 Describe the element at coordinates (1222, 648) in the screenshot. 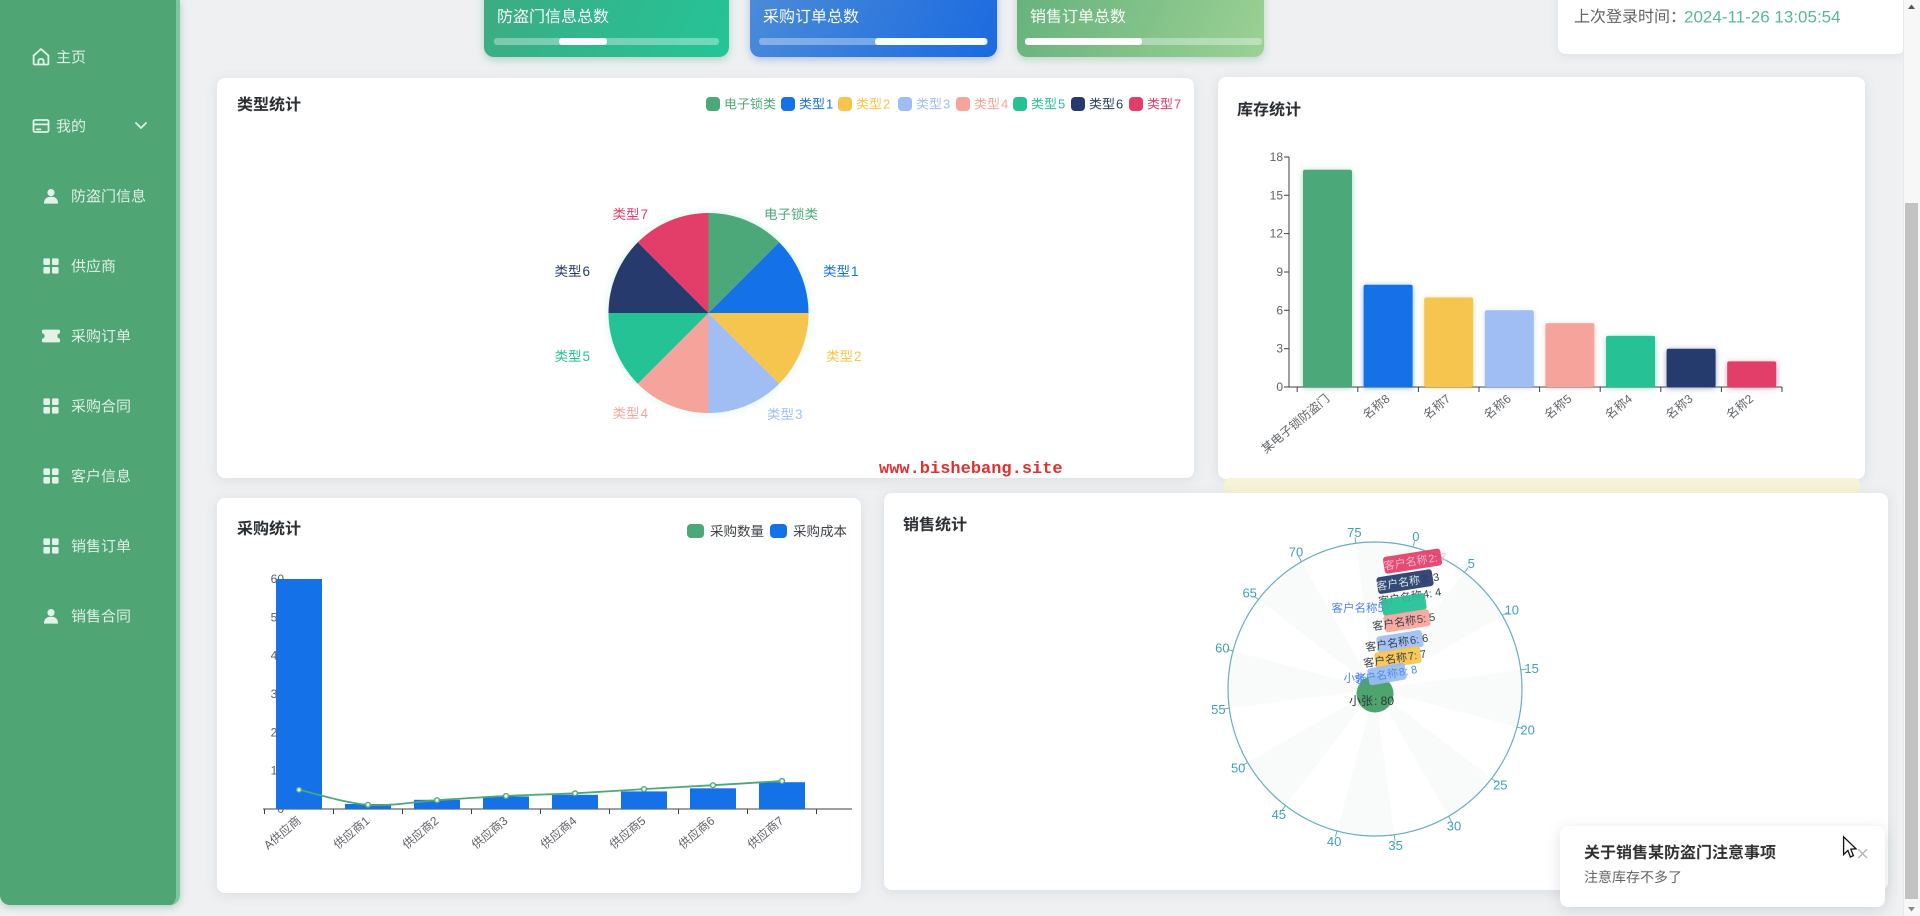

I see `svg-text: 60` at that location.